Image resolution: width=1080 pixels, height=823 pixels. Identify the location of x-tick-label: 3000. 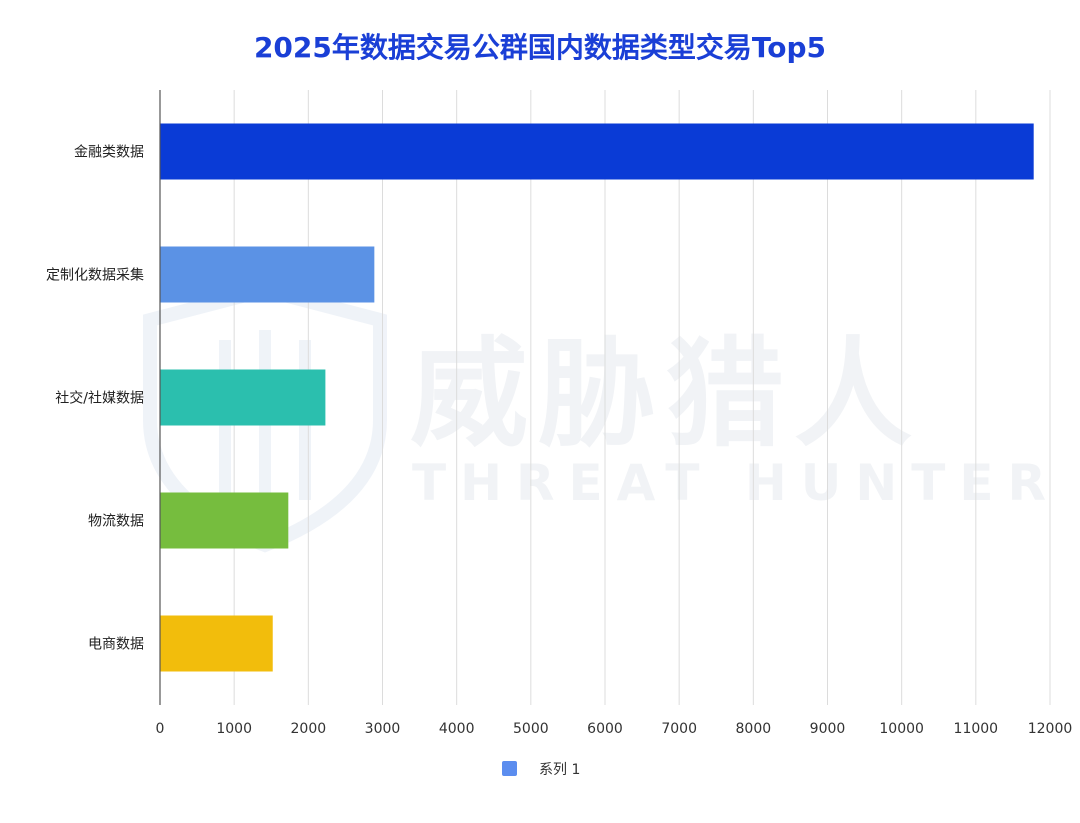
(383, 729).